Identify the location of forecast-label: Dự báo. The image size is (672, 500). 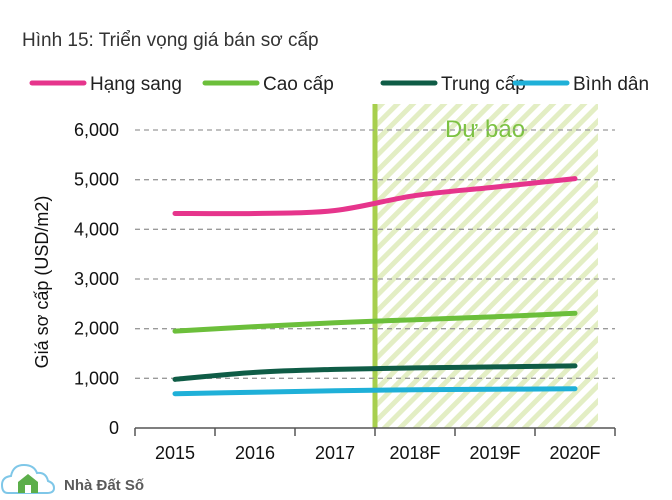
(485, 129).